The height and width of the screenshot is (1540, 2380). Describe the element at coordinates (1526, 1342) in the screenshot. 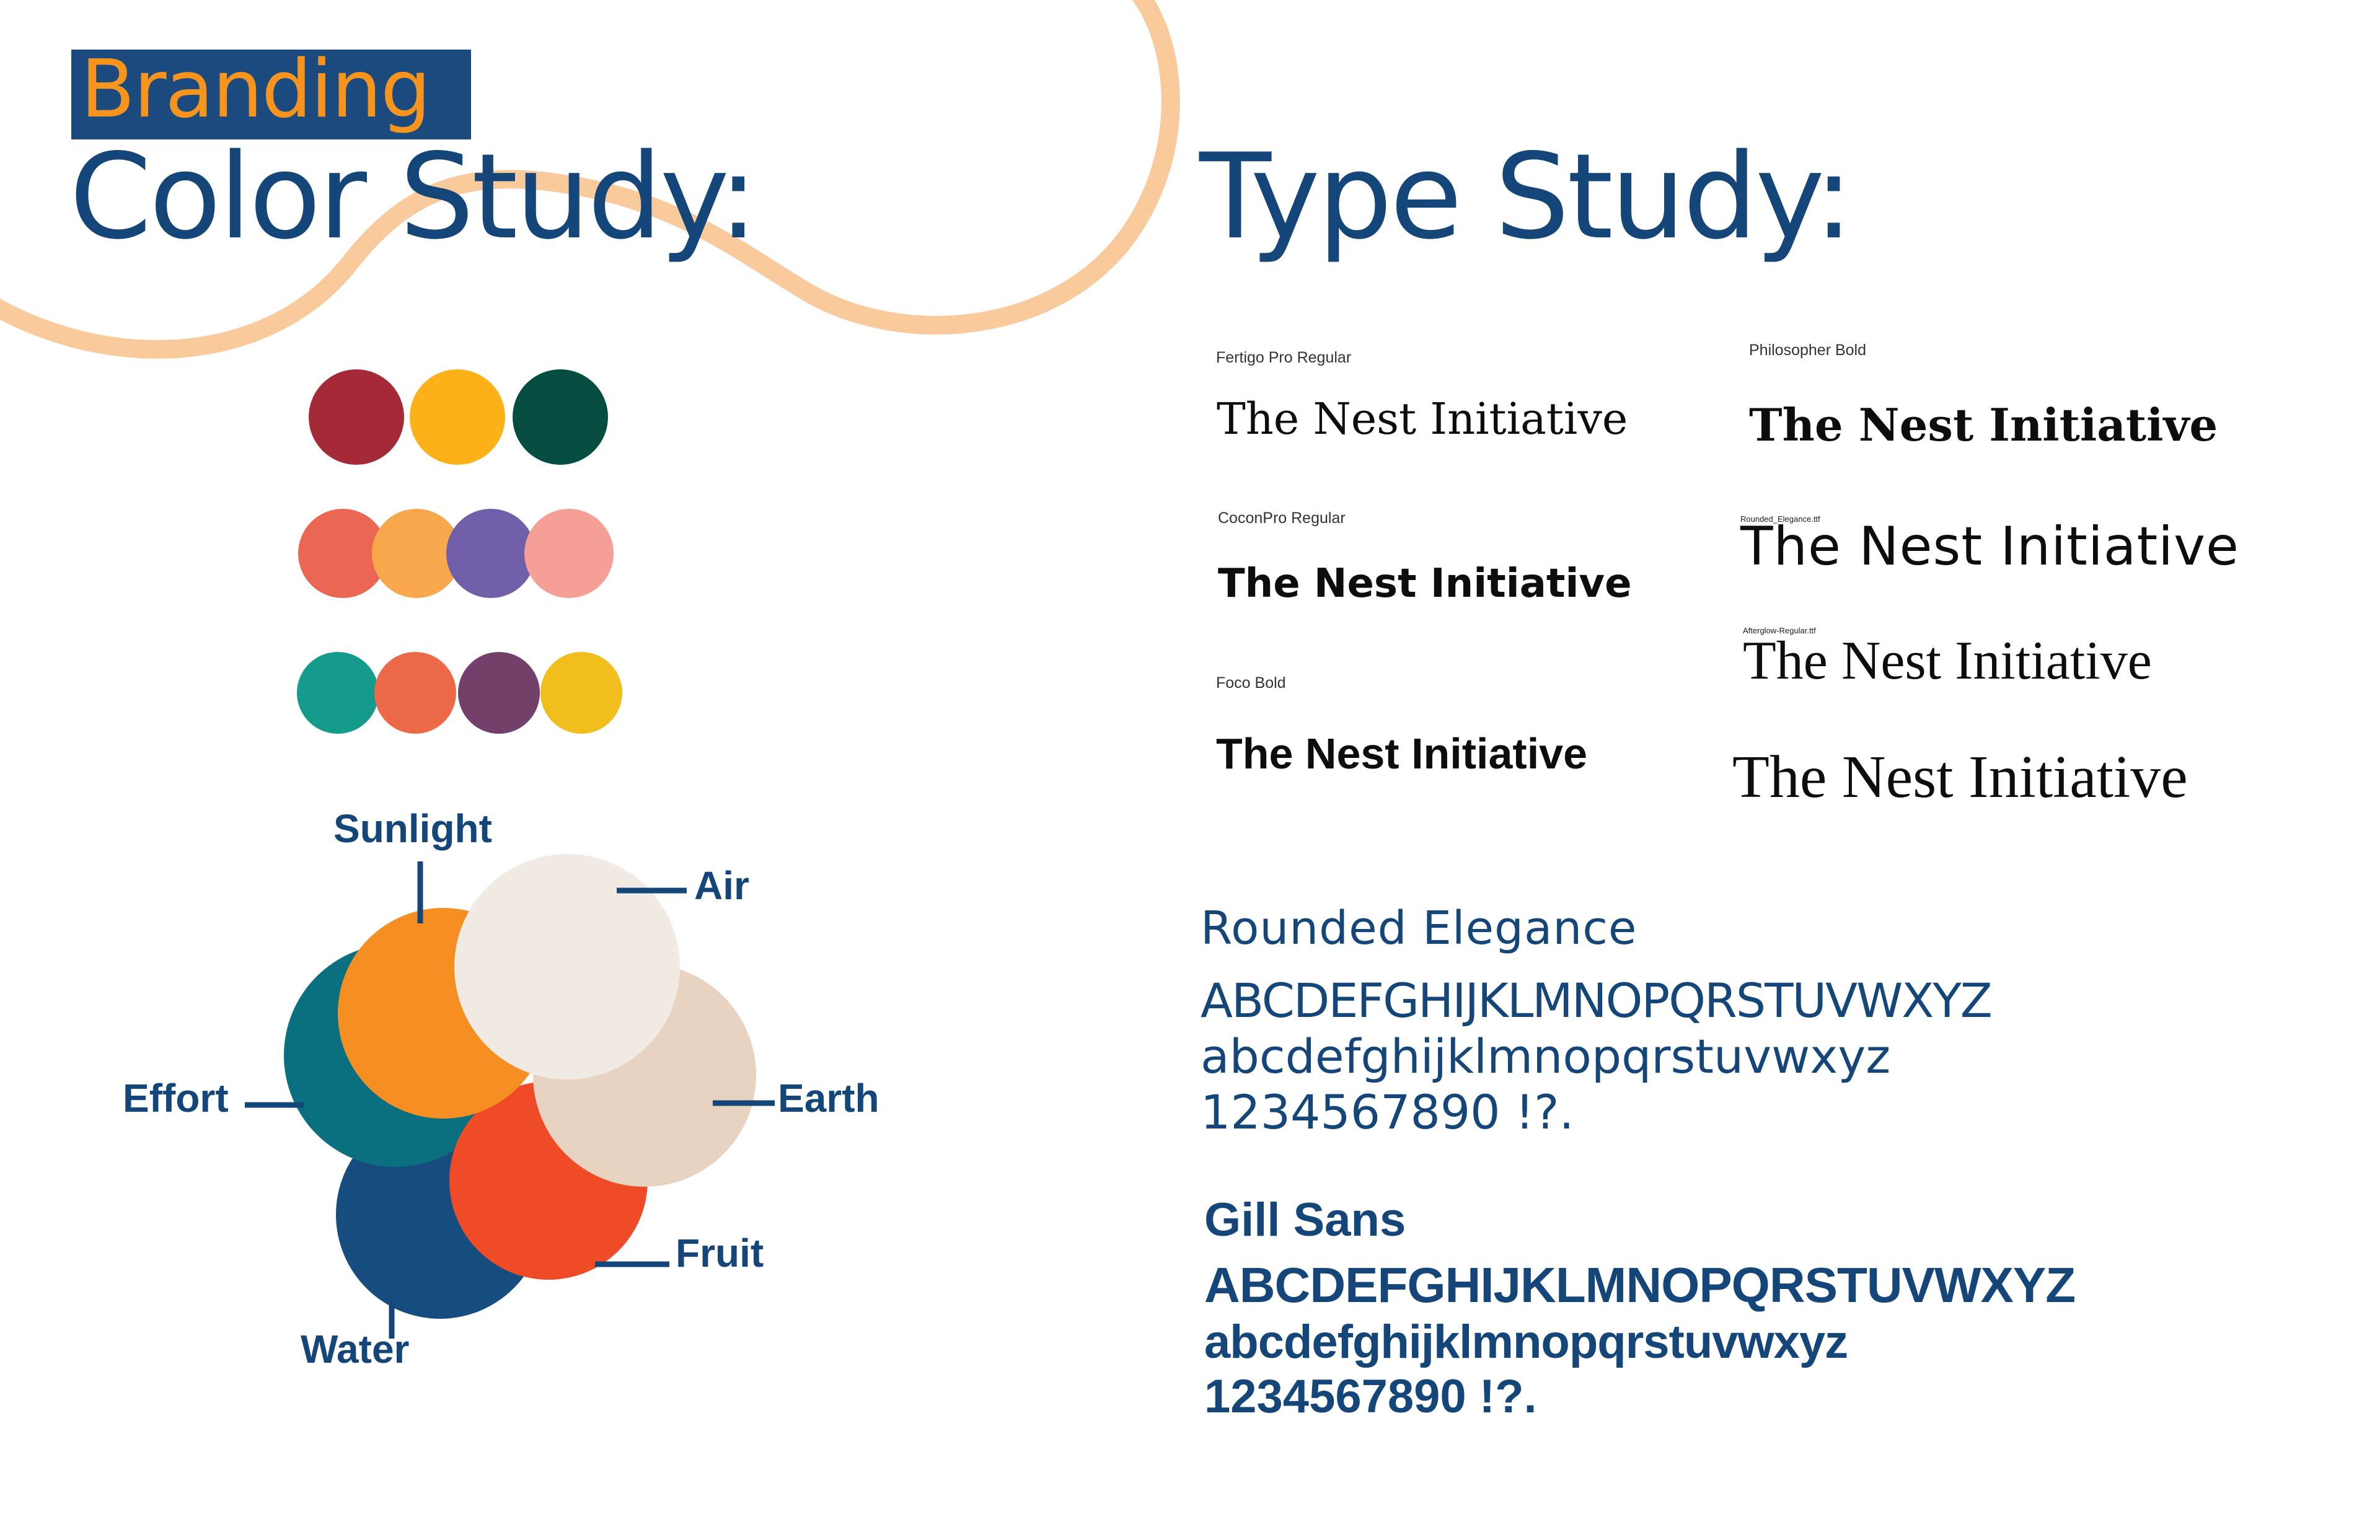

I see `specimen-gill-lower: abcdefghijklmnopqrstuvwxyz` at that location.